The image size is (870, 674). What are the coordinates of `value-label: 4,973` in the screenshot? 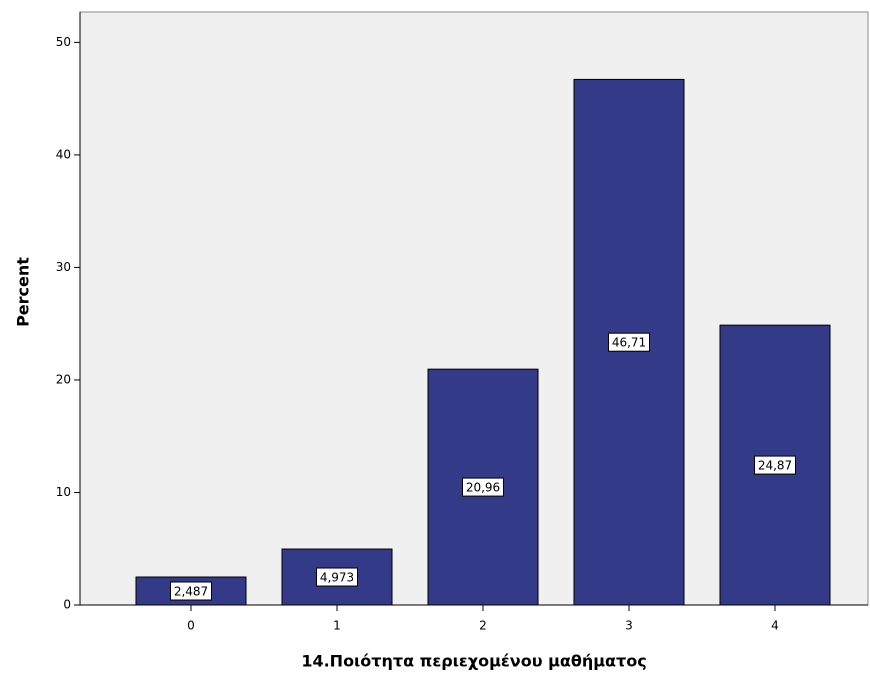 It's located at (337, 578).